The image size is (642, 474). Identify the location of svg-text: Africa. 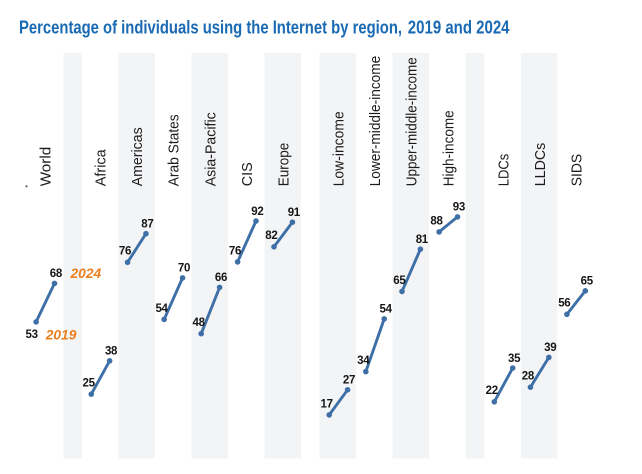
(102, 167).